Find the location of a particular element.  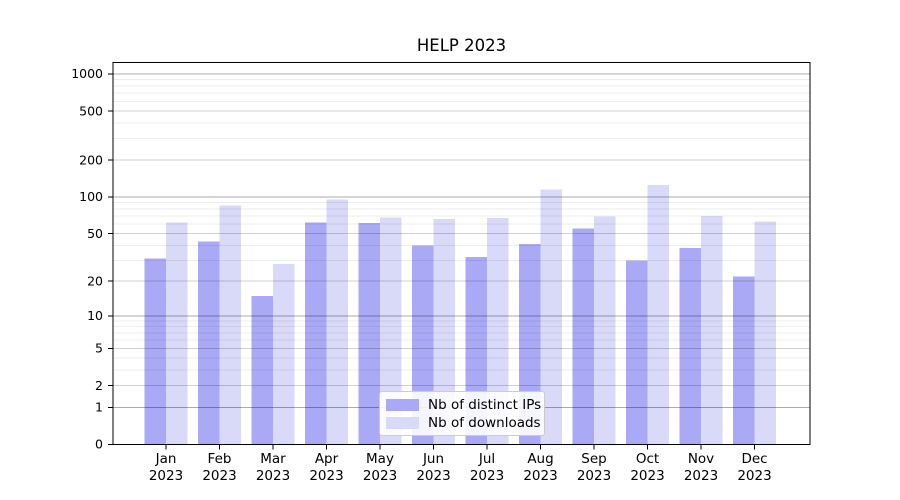

x-tick-label-feb-2023: Feb 2023 is located at coordinates (219, 467).